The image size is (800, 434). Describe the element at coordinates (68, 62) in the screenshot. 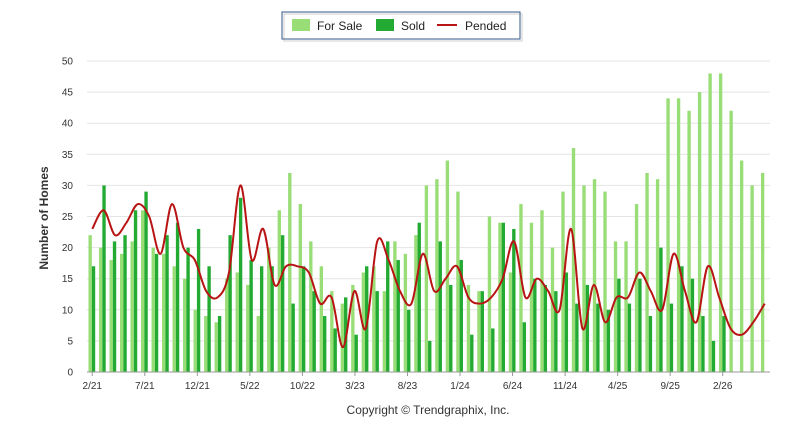

I see `y-tick-label: 50` at that location.